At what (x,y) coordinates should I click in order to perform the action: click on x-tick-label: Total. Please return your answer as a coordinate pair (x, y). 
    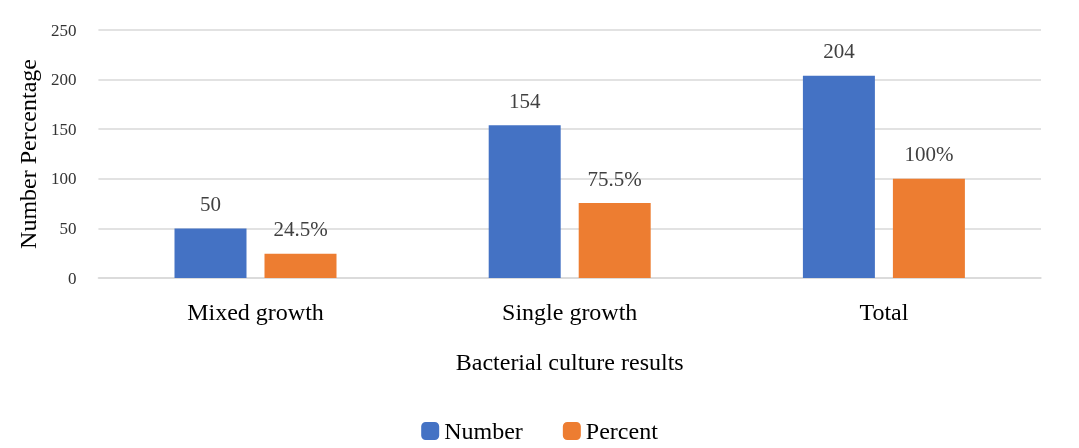
    Looking at the image, I should click on (884, 312).